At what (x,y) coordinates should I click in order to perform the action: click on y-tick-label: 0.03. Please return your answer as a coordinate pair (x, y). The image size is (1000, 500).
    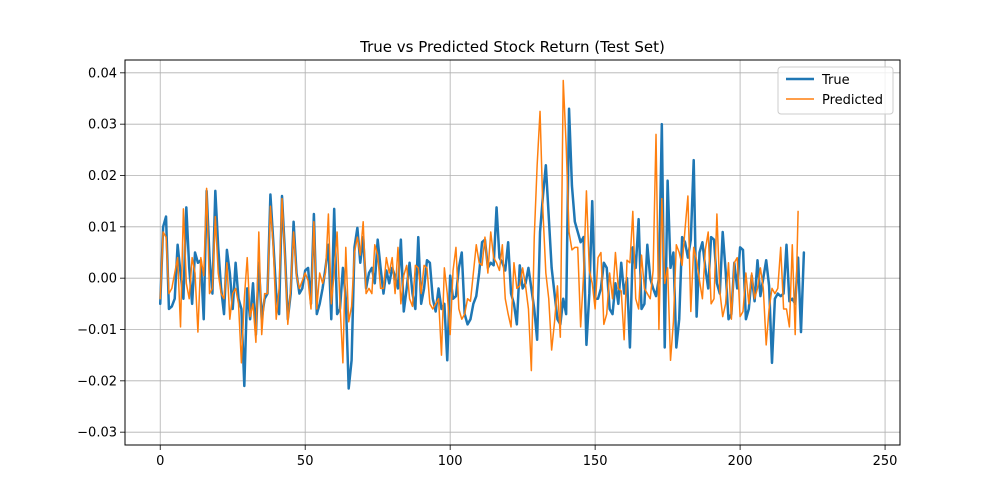
    Looking at the image, I should click on (102, 125).